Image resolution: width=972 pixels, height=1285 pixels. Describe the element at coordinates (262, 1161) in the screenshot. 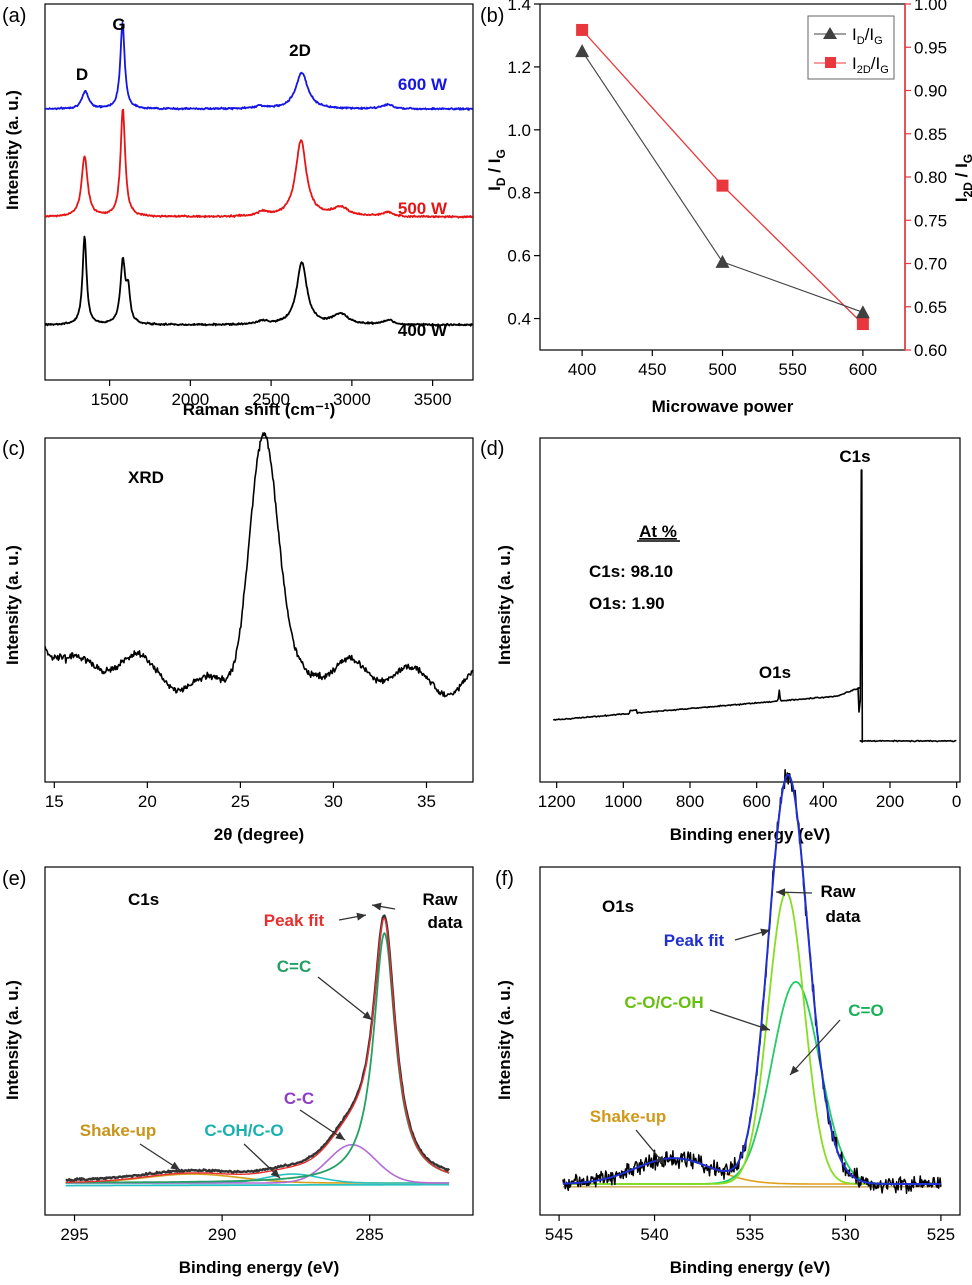

I see `c1s-coh-arrow` at that location.